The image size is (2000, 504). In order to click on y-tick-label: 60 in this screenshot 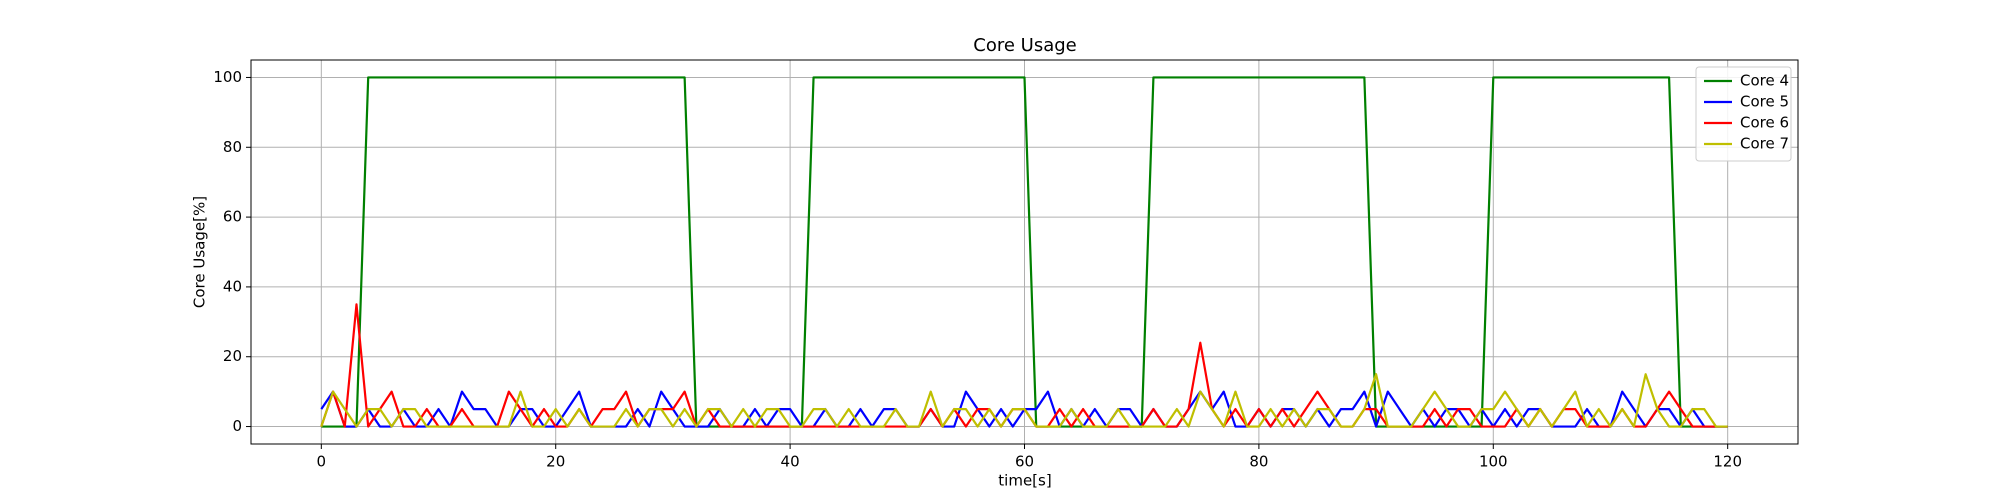, I will do `click(232, 217)`.